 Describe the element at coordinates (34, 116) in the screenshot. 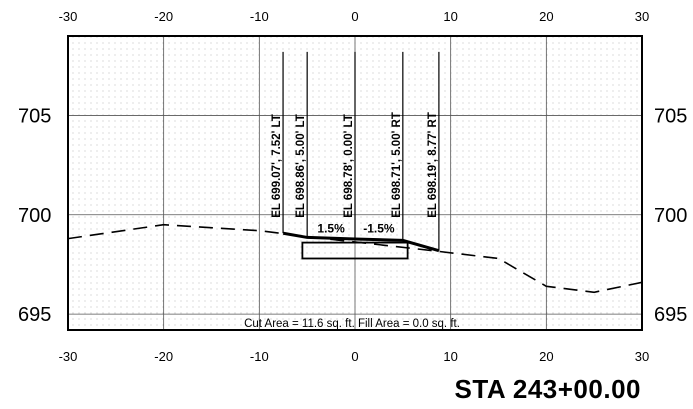

I see `y-tick-label-left: 705` at that location.